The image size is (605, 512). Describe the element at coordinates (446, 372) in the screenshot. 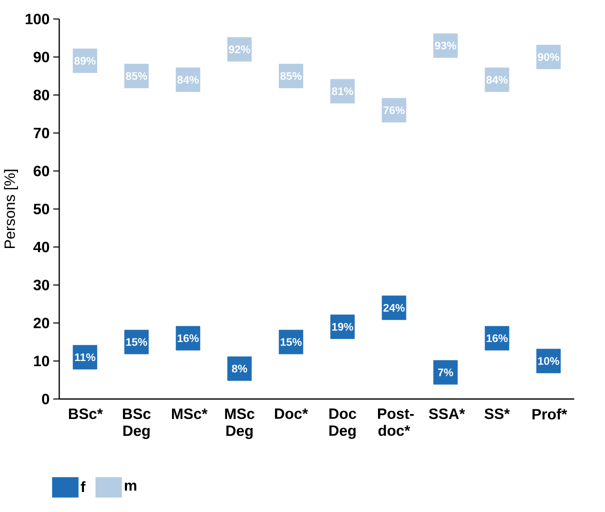

I see `data-label: 7%` at that location.